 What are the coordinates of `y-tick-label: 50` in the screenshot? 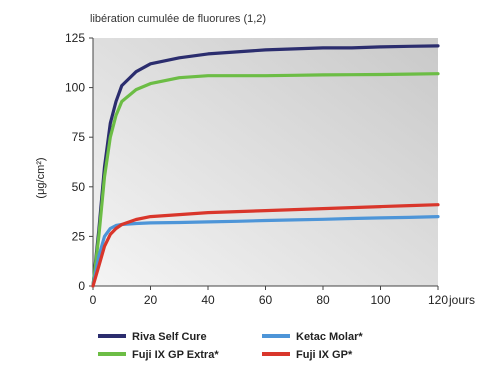 It's located at (79, 187).